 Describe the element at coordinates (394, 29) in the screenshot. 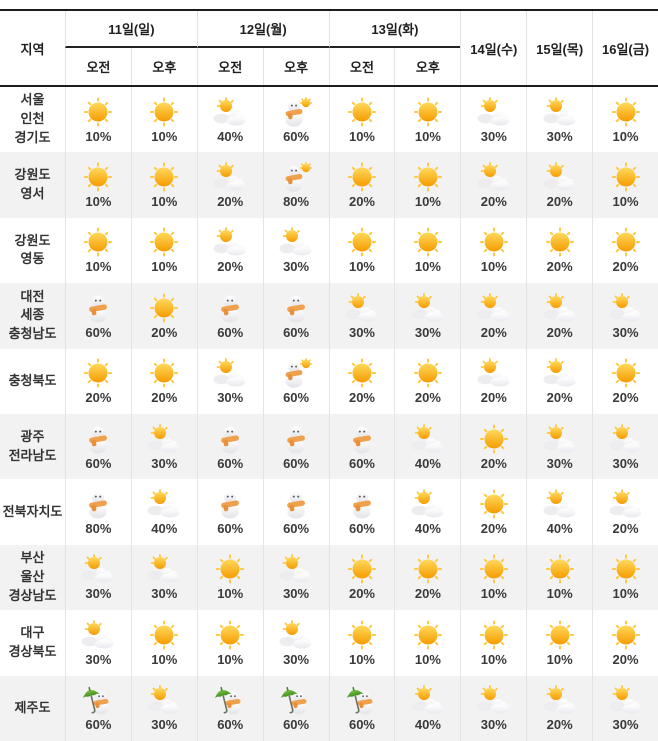

I see `column-header-day-group-13: 13일(화)` at that location.